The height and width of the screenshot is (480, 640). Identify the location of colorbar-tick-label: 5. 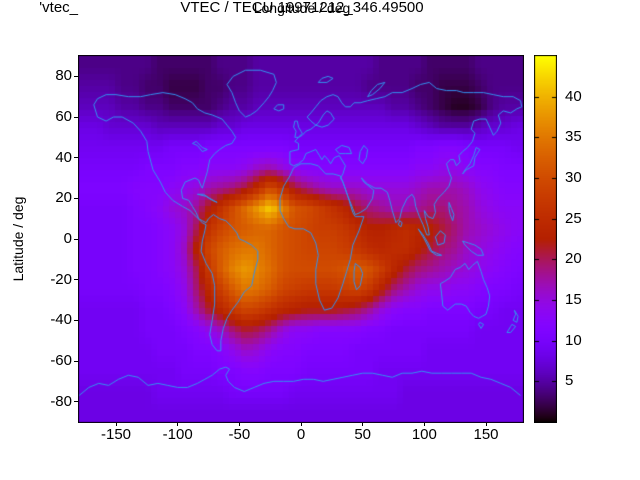
(569, 381).